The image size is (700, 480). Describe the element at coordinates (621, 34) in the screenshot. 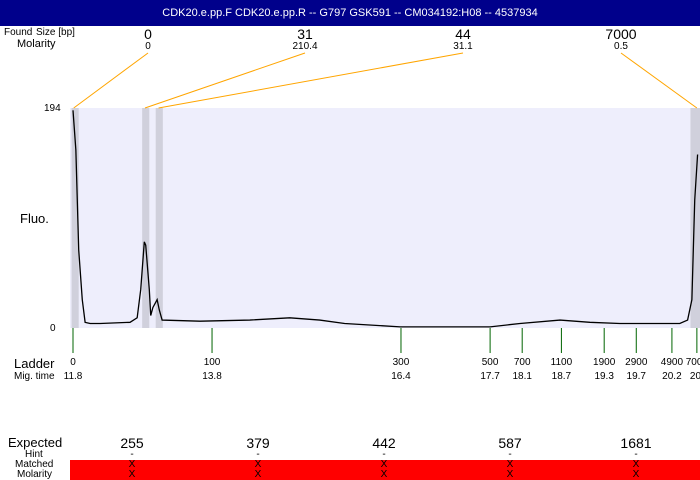

I see `peak-size: 7000` at that location.